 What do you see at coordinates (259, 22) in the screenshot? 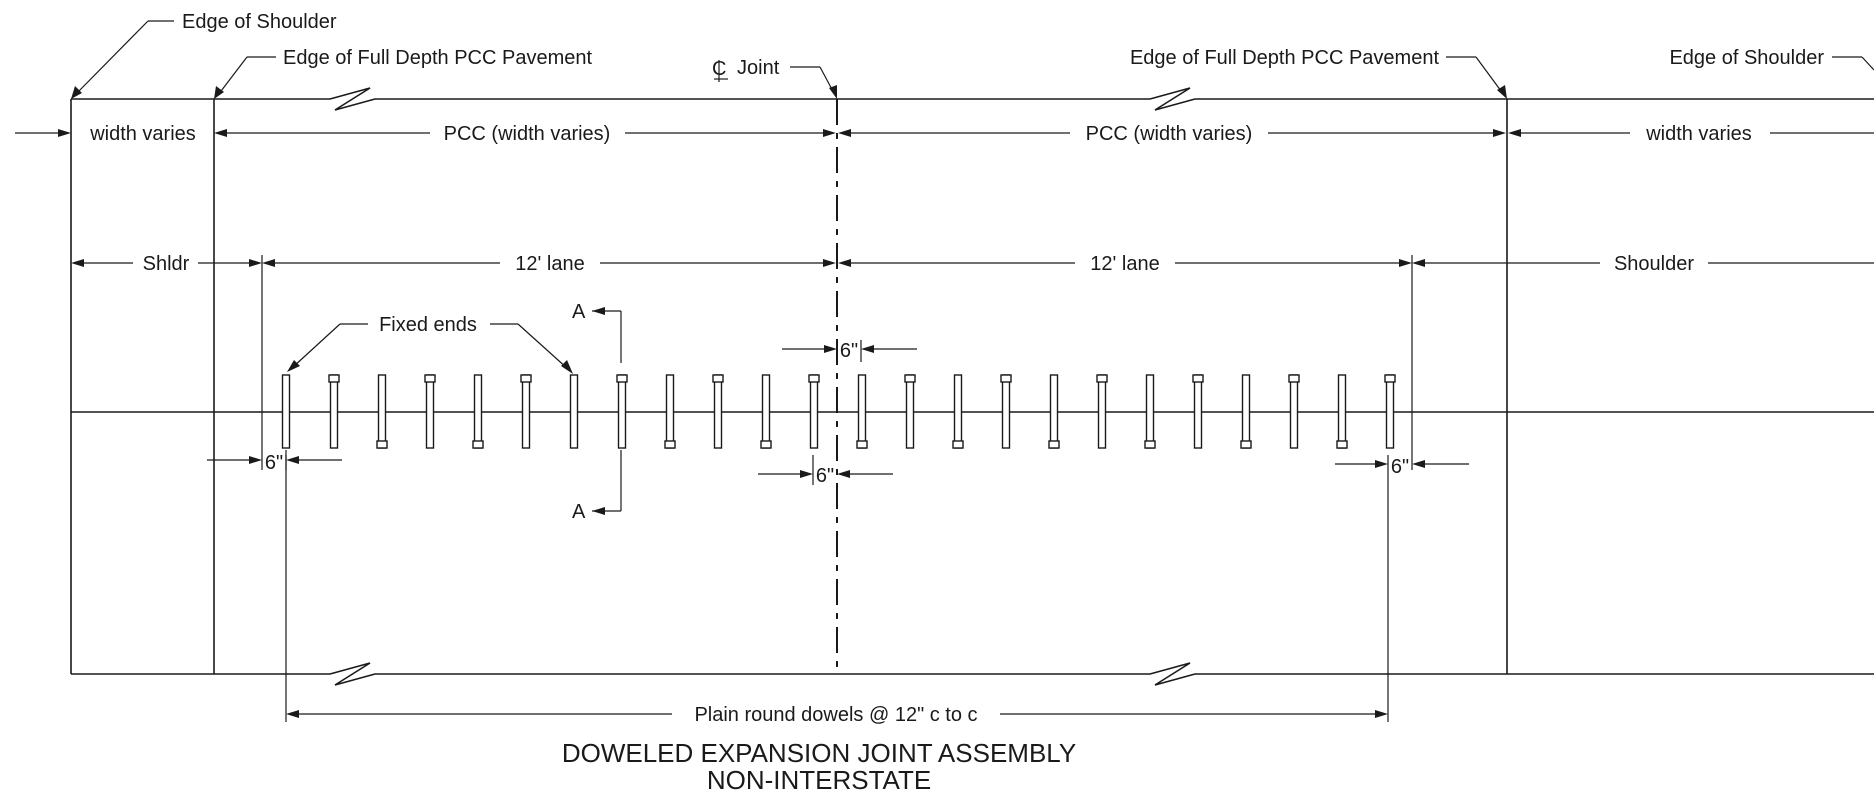
I see `edge-shoulder-left-label: Edge of Shoulder` at bounding box center [259, 22].